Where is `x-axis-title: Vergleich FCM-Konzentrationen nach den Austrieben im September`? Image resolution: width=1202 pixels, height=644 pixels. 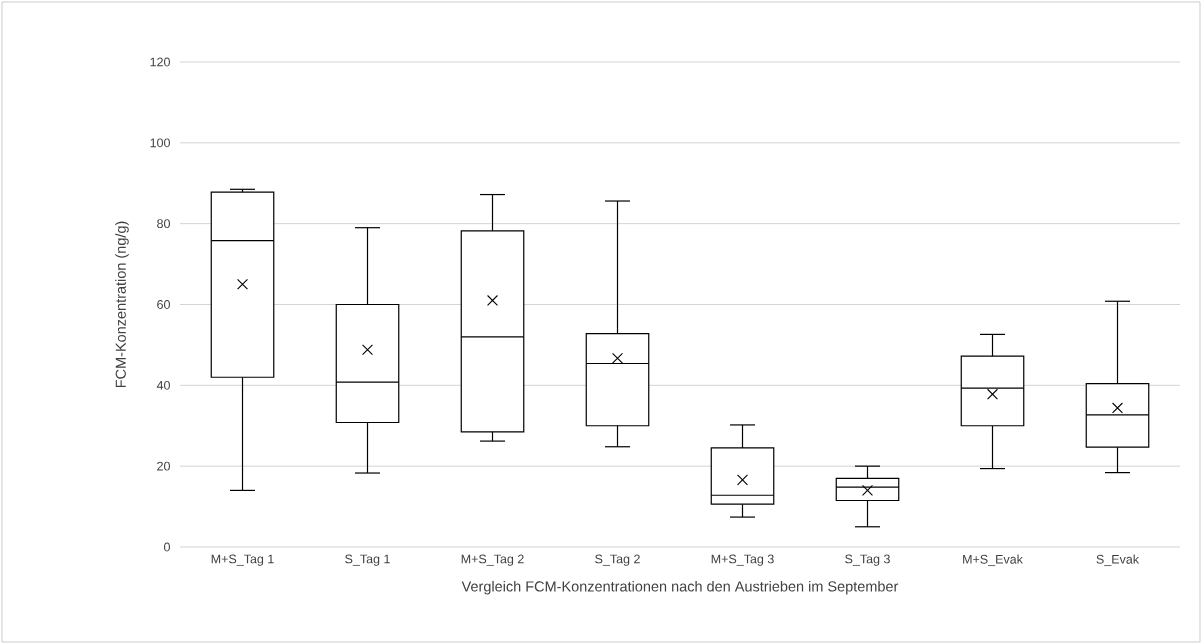 x-axis-title: Vergleich FCM-Konzentrationen nach den Austrieben im September is located at coordinates (680, 587).